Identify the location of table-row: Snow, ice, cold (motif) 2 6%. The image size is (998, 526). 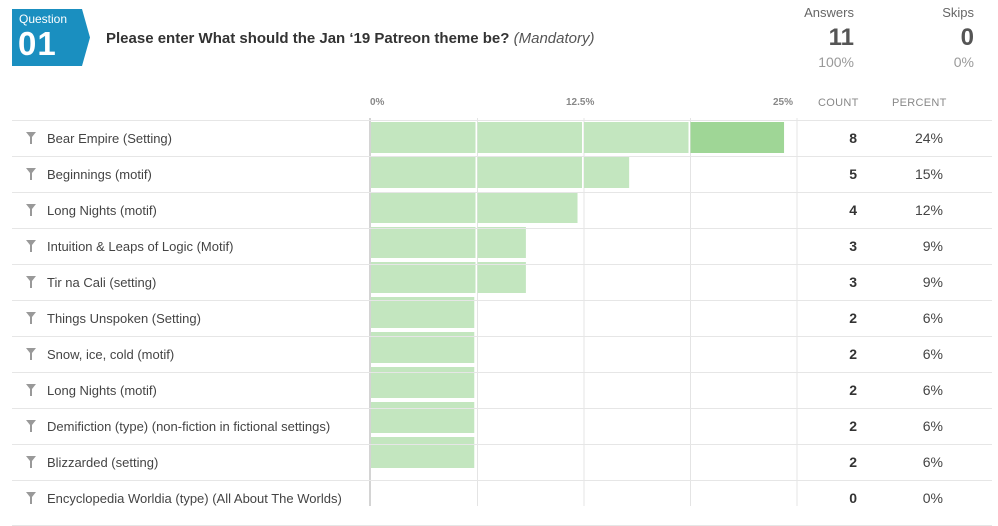
(502, 354).